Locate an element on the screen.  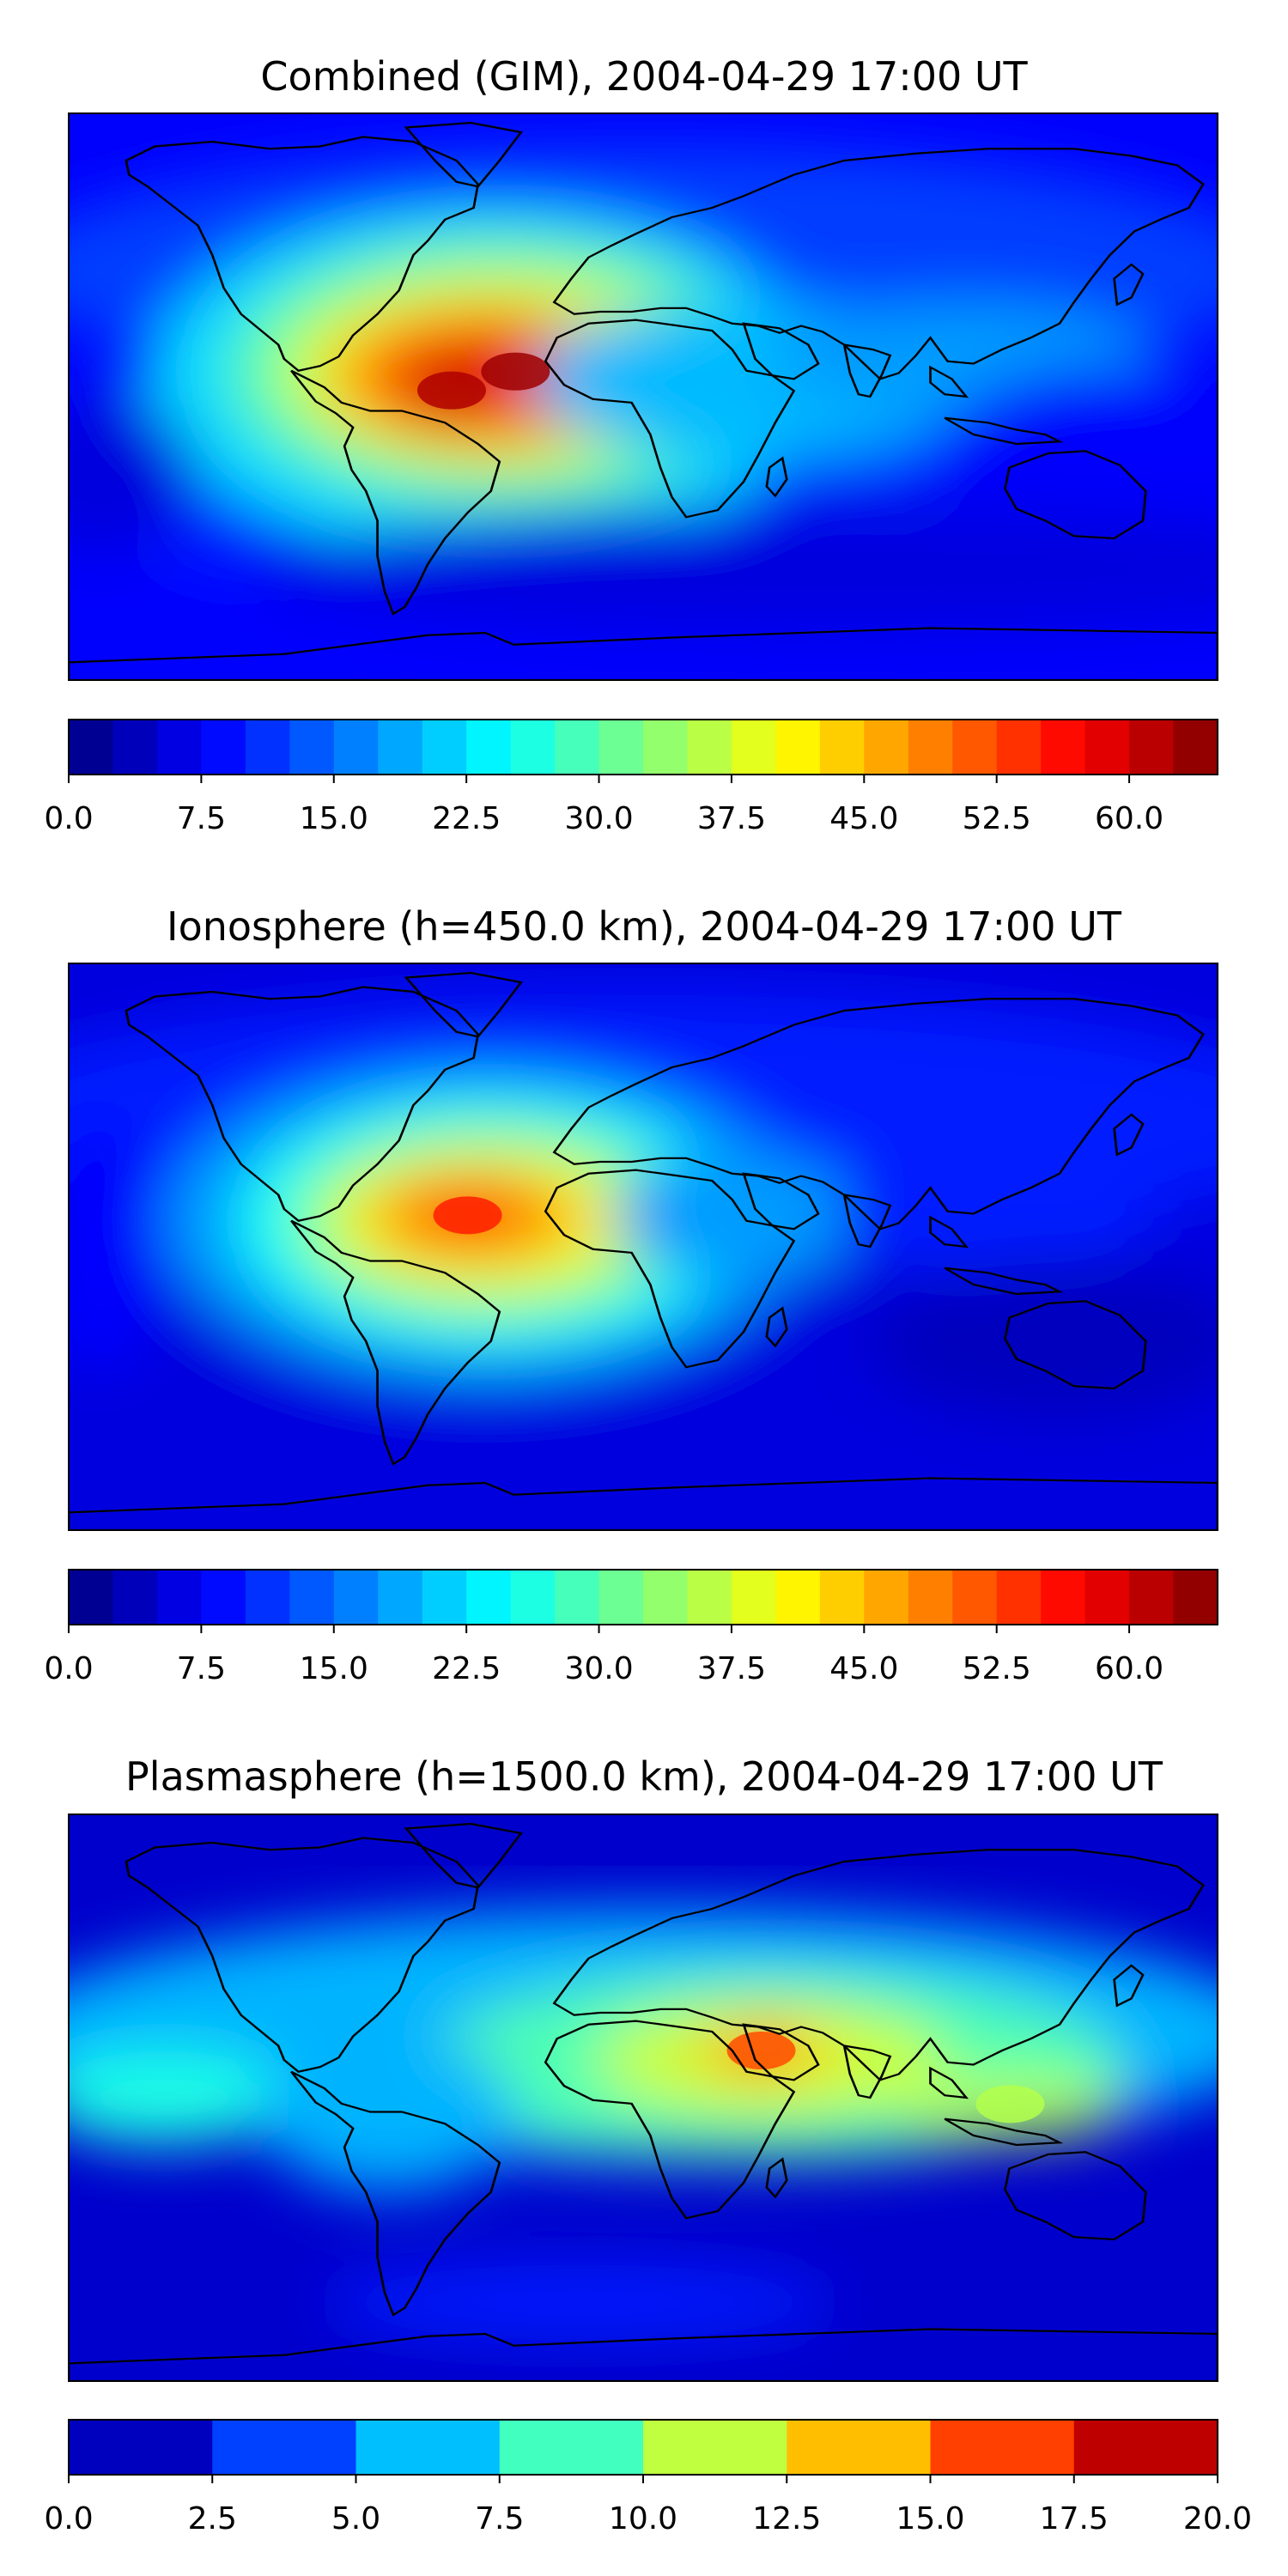
colorbar-tick-label: 5.0 is located at coordinates (355, 2519).